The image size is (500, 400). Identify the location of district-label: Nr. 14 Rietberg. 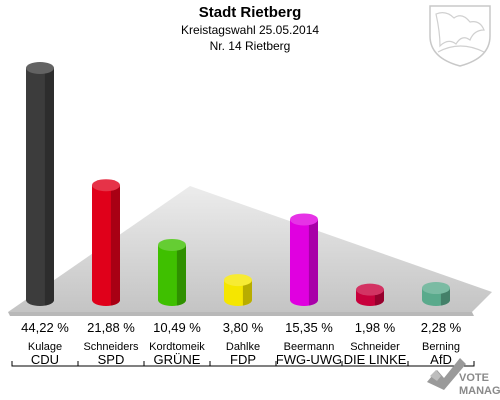
(250, 46).